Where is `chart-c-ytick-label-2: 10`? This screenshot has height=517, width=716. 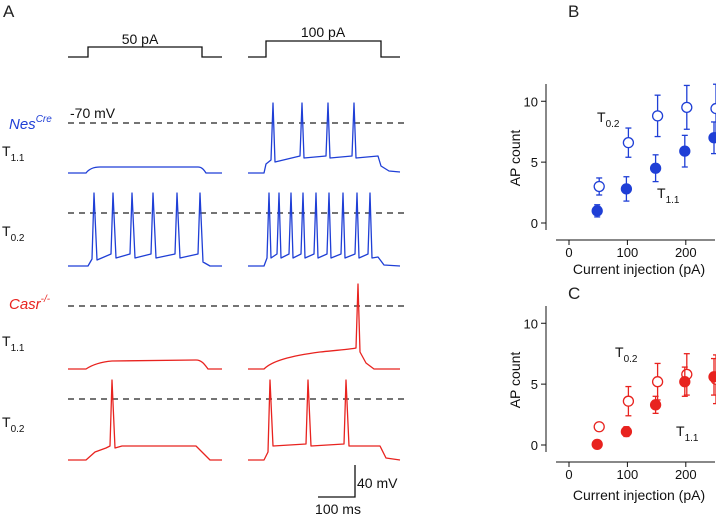 chart-c-ytick-label-2: 10 is located at coordinates (531, 323).